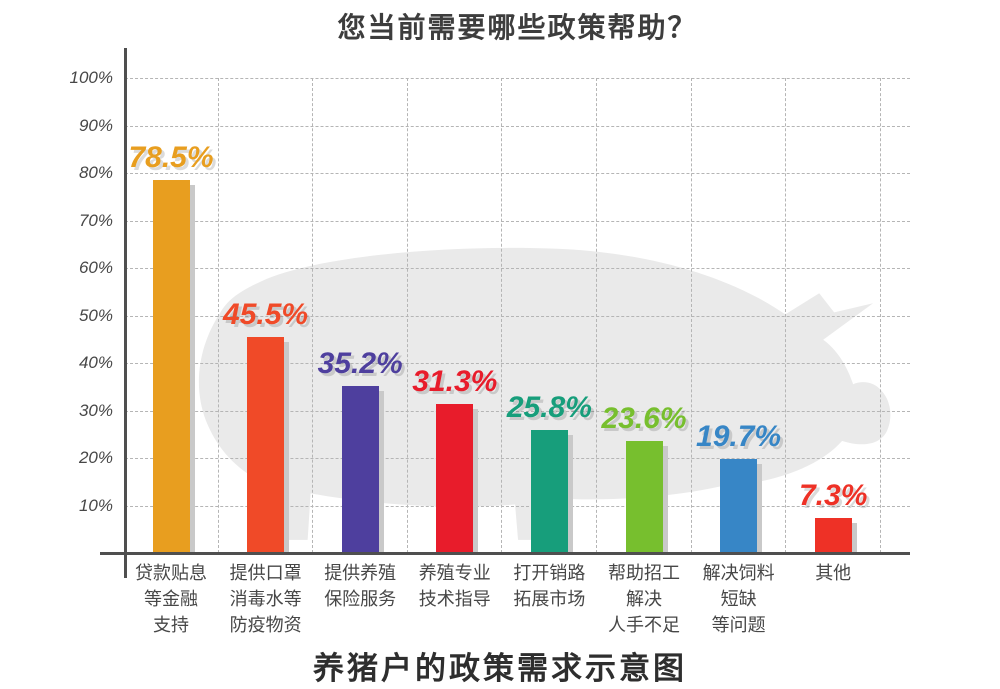 The width and height of the screenshot is (1000, 689). What do you see at coordinates (500, 668) in the screenshot?
I see `chart-caption: 养猪户的政策需求示意图` at bounding box center [500, 668].